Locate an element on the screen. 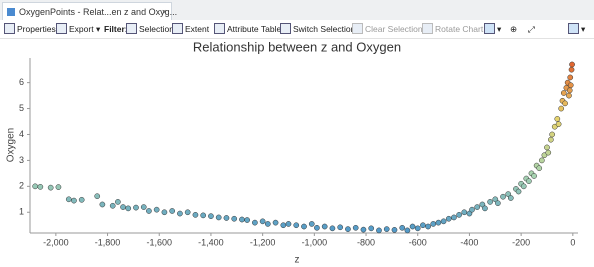 The width and height of the screenshot is (594, 267). switch-selection-button: Switch Selection is located at coordinates (317, 29).